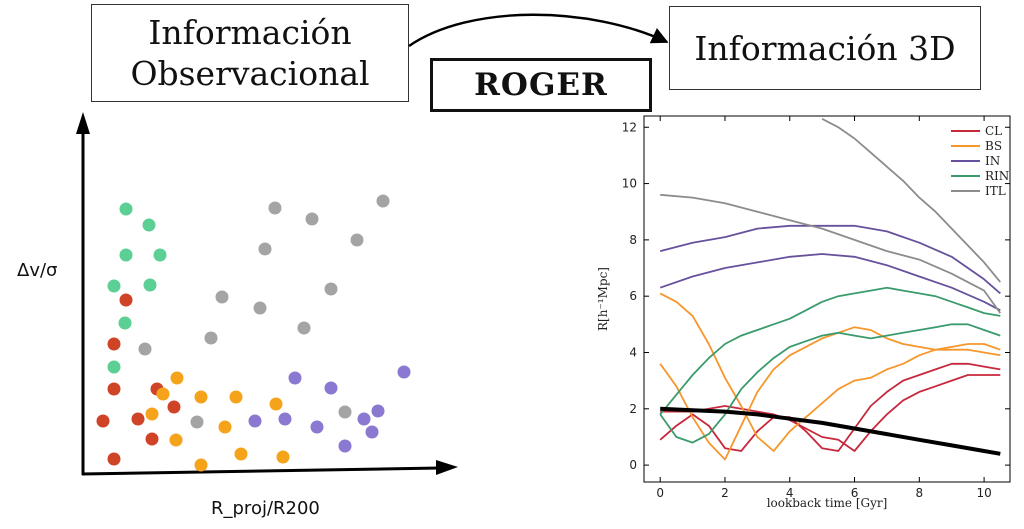  I want to click on y-tick-label: 8, so click(633, 240).